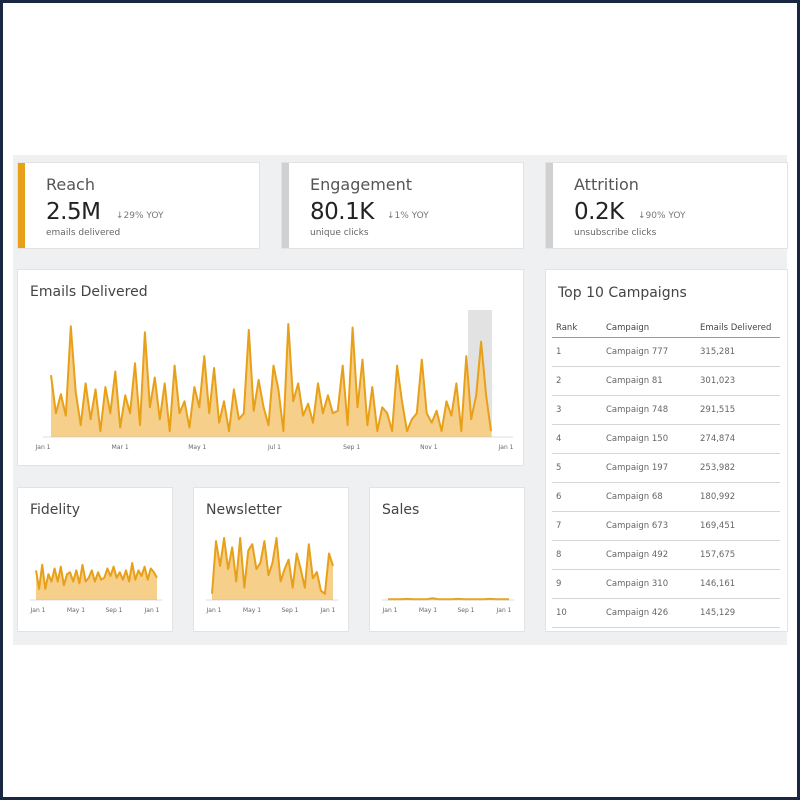 This screenshot has width=800, height=800. What do you see at coordinates (738, 381) in the screenshot?
I see `emails-cell: 301,023` at bounding box center [738, 381].